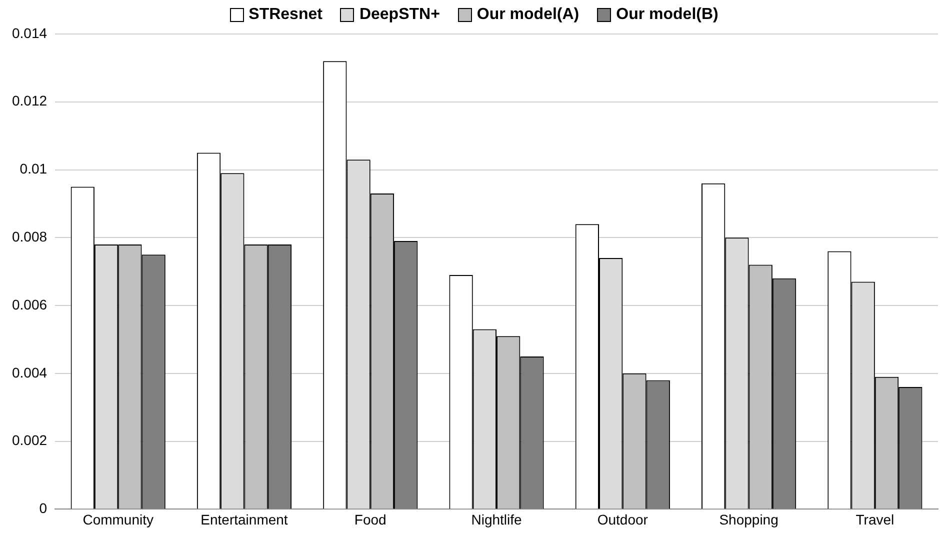 The width and height of the screenshot is (948, 536). Describe the element at coordinates (399, 15) in the screenshot. I see `legend-label: DeepSTN+` at that location.